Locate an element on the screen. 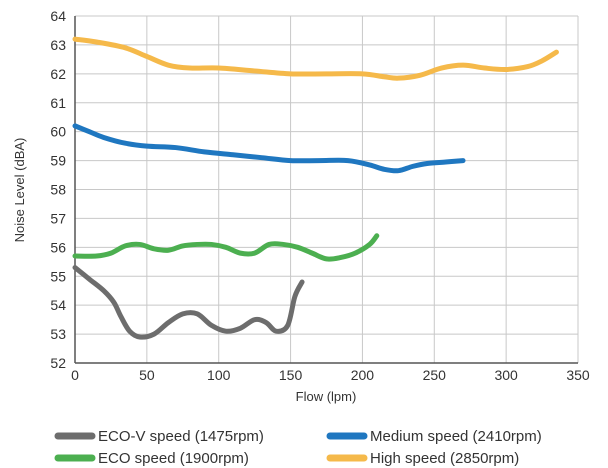 This screenshot has height=468, width=608. y-tick-label: 52 is located at coordinates (58, 363).